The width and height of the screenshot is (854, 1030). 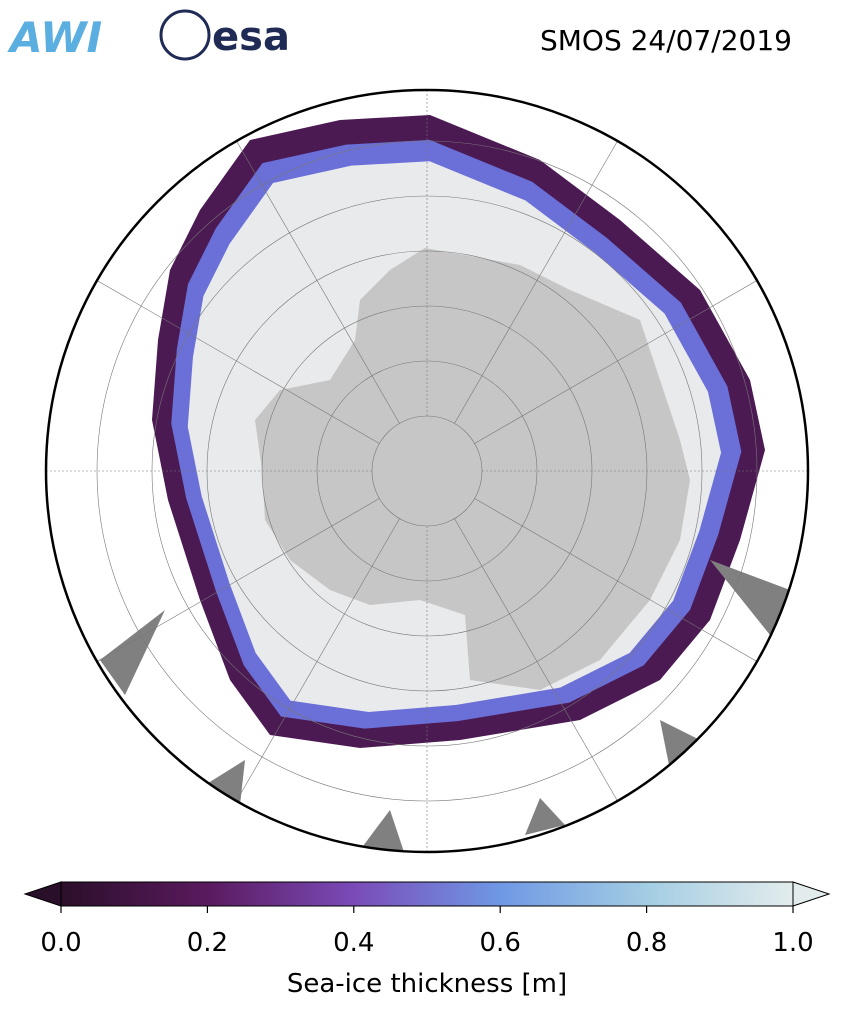 What do you see at coordinates (353, 943) in the screenshot?
I see `colorbar-tick-label: 0.4` at bounding box center [353, 943].